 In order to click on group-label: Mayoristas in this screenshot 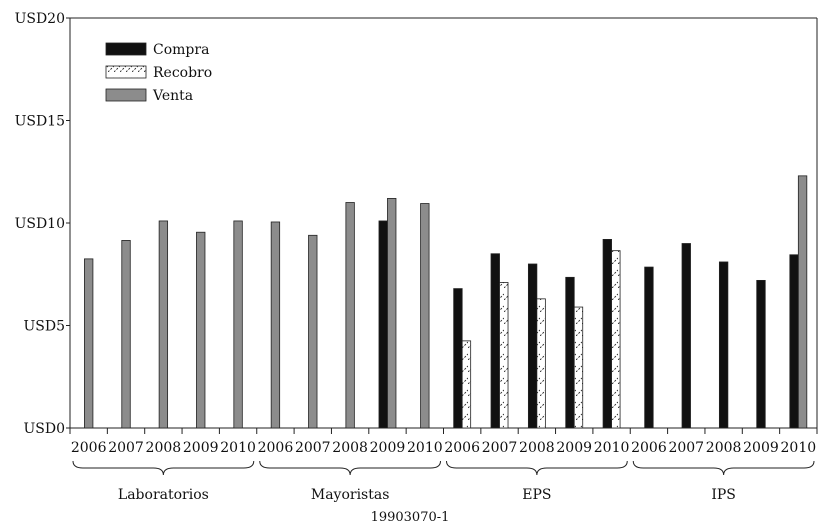, I will do `click(350, 495)`.